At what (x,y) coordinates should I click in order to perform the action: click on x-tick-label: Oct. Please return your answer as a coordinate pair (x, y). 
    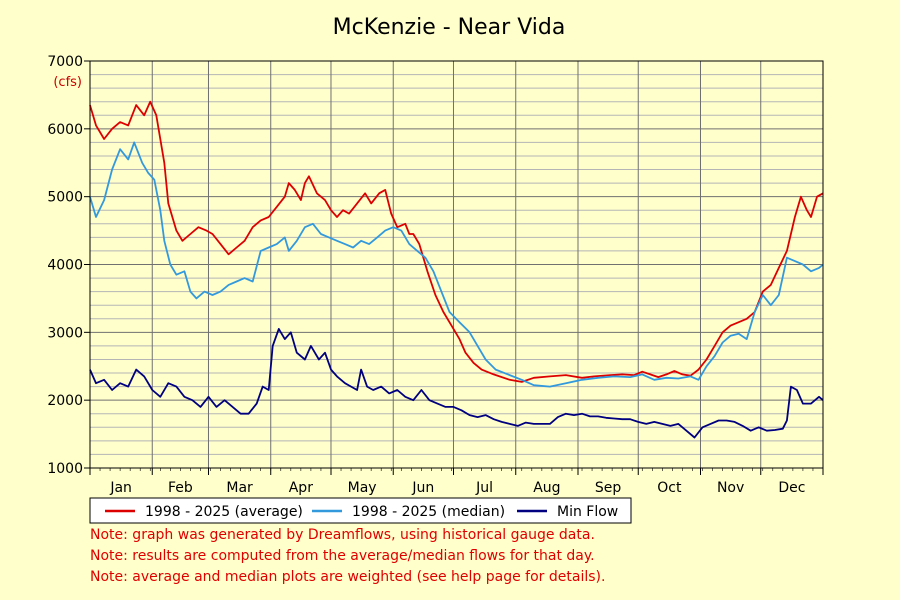
    Looking at the image, I should click on (669, 488).